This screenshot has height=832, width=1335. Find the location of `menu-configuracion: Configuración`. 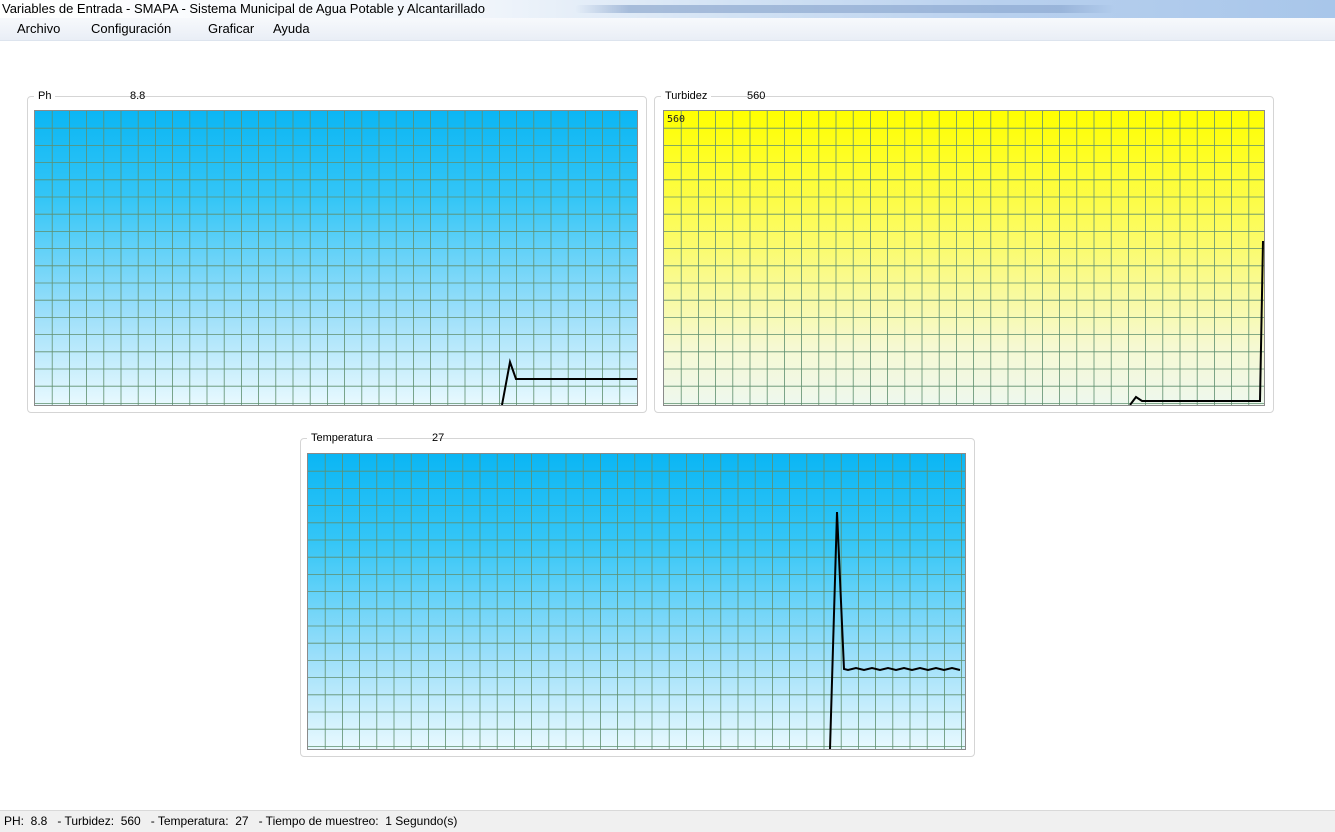

menu-configuracion: Configuración is located at coordinates (131, 28).